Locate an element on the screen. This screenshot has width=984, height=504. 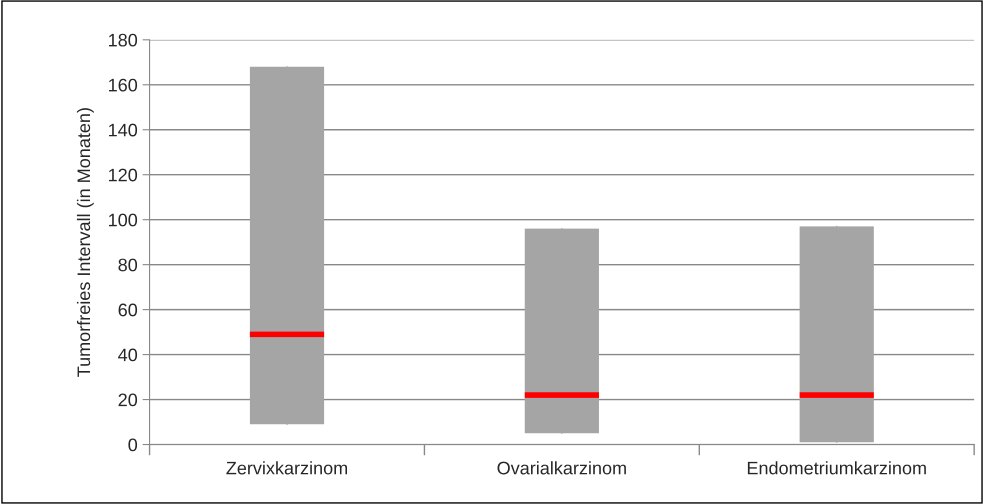
y-tick-label: 0 is located at coordinates (133, 445).